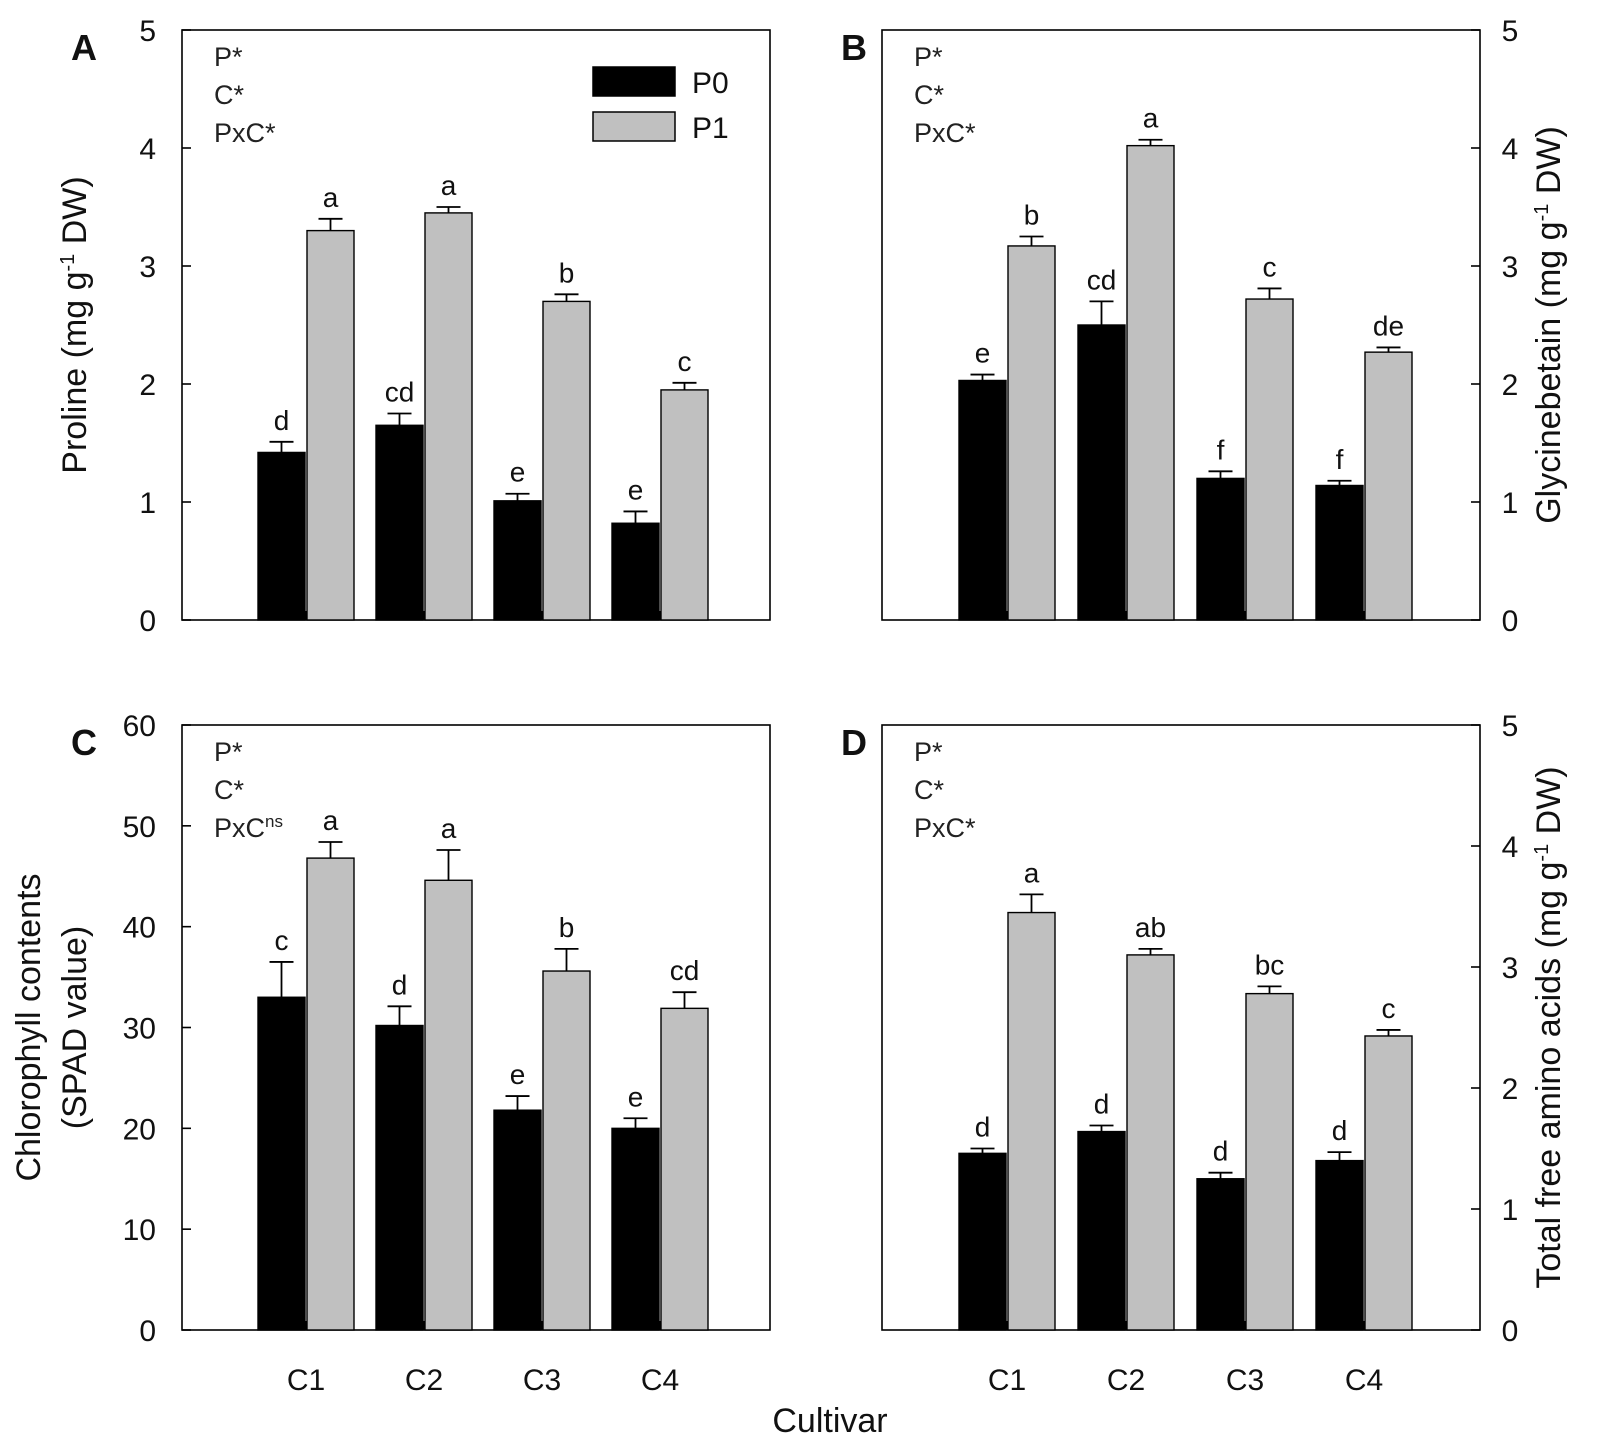  What do you see at coordinates (1270, 266) in the screenshot?
I see `significance-letter-b: c` at bounding box center [1270, 266].